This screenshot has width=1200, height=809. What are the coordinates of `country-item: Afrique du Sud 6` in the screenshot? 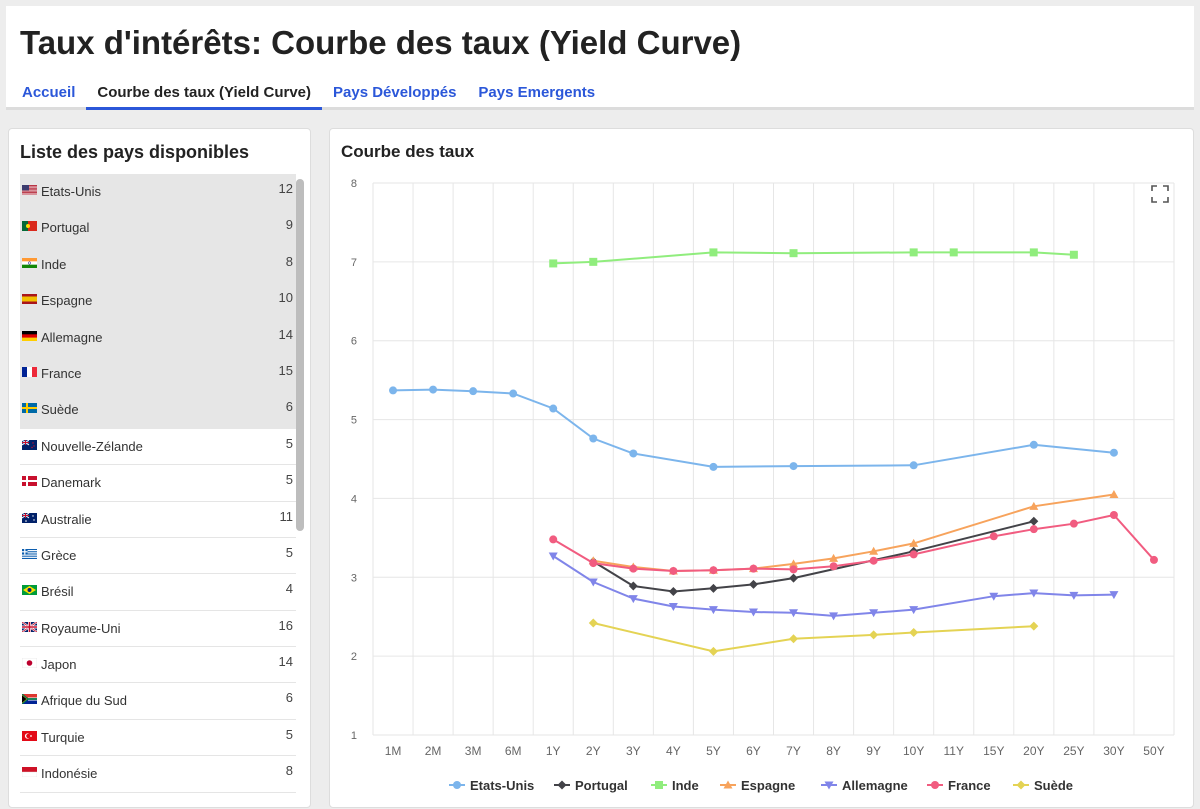 It's located at (158, 701).